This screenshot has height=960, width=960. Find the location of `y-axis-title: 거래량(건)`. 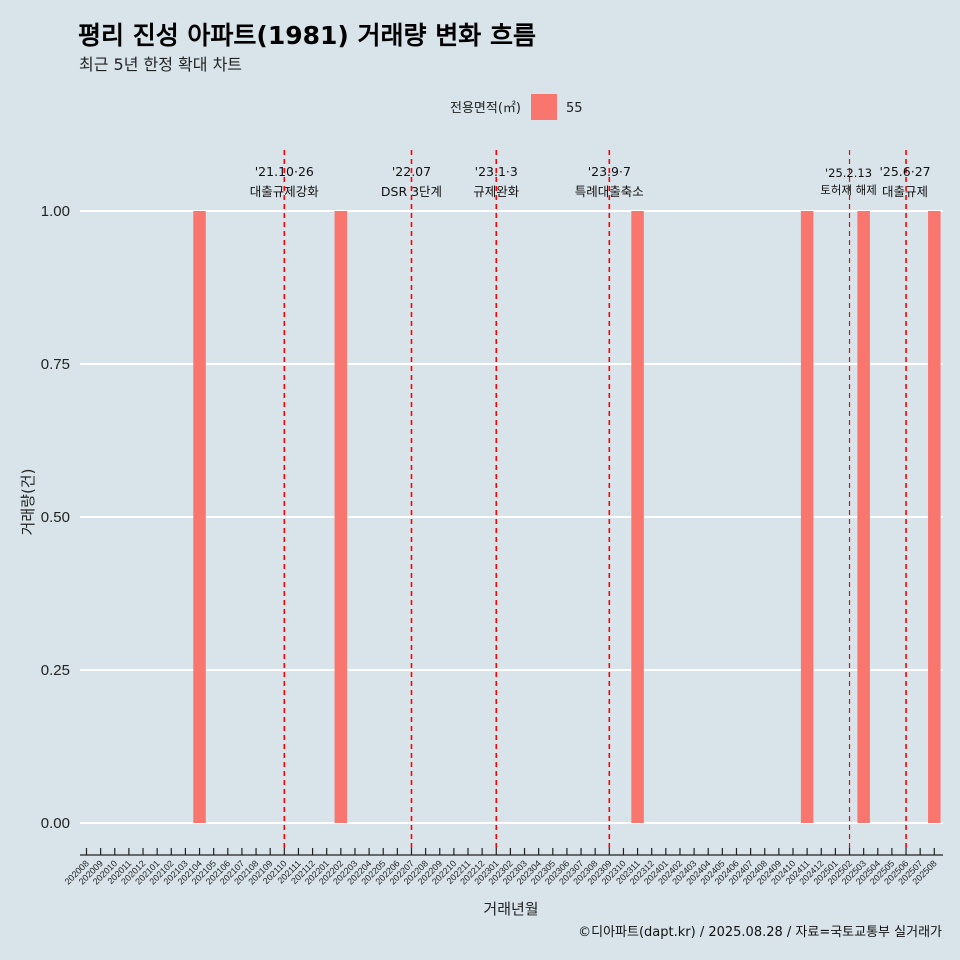

y-axis-title: 거래량(건) is located at coordinates (28, 502).